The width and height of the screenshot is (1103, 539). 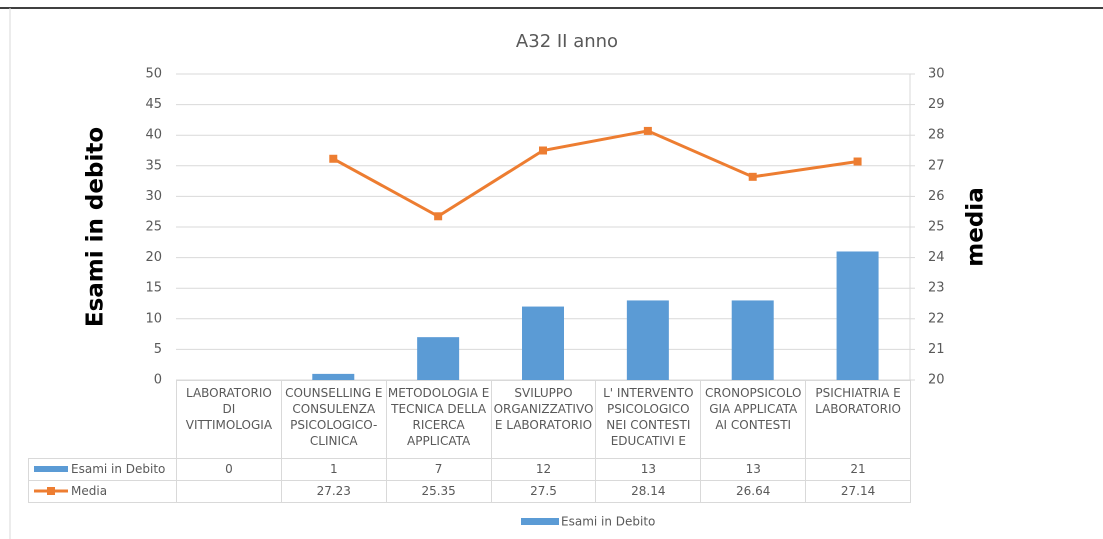 I want to click on chart-title: A32 II anno, so click(x=567, y=41).